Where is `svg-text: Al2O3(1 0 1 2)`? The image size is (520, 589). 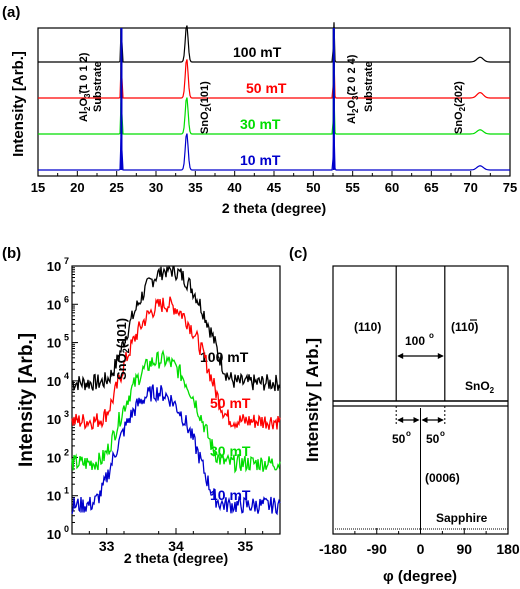
svg-text: Al2O3(1 0 1 2) is located at coordinates (85, 87).